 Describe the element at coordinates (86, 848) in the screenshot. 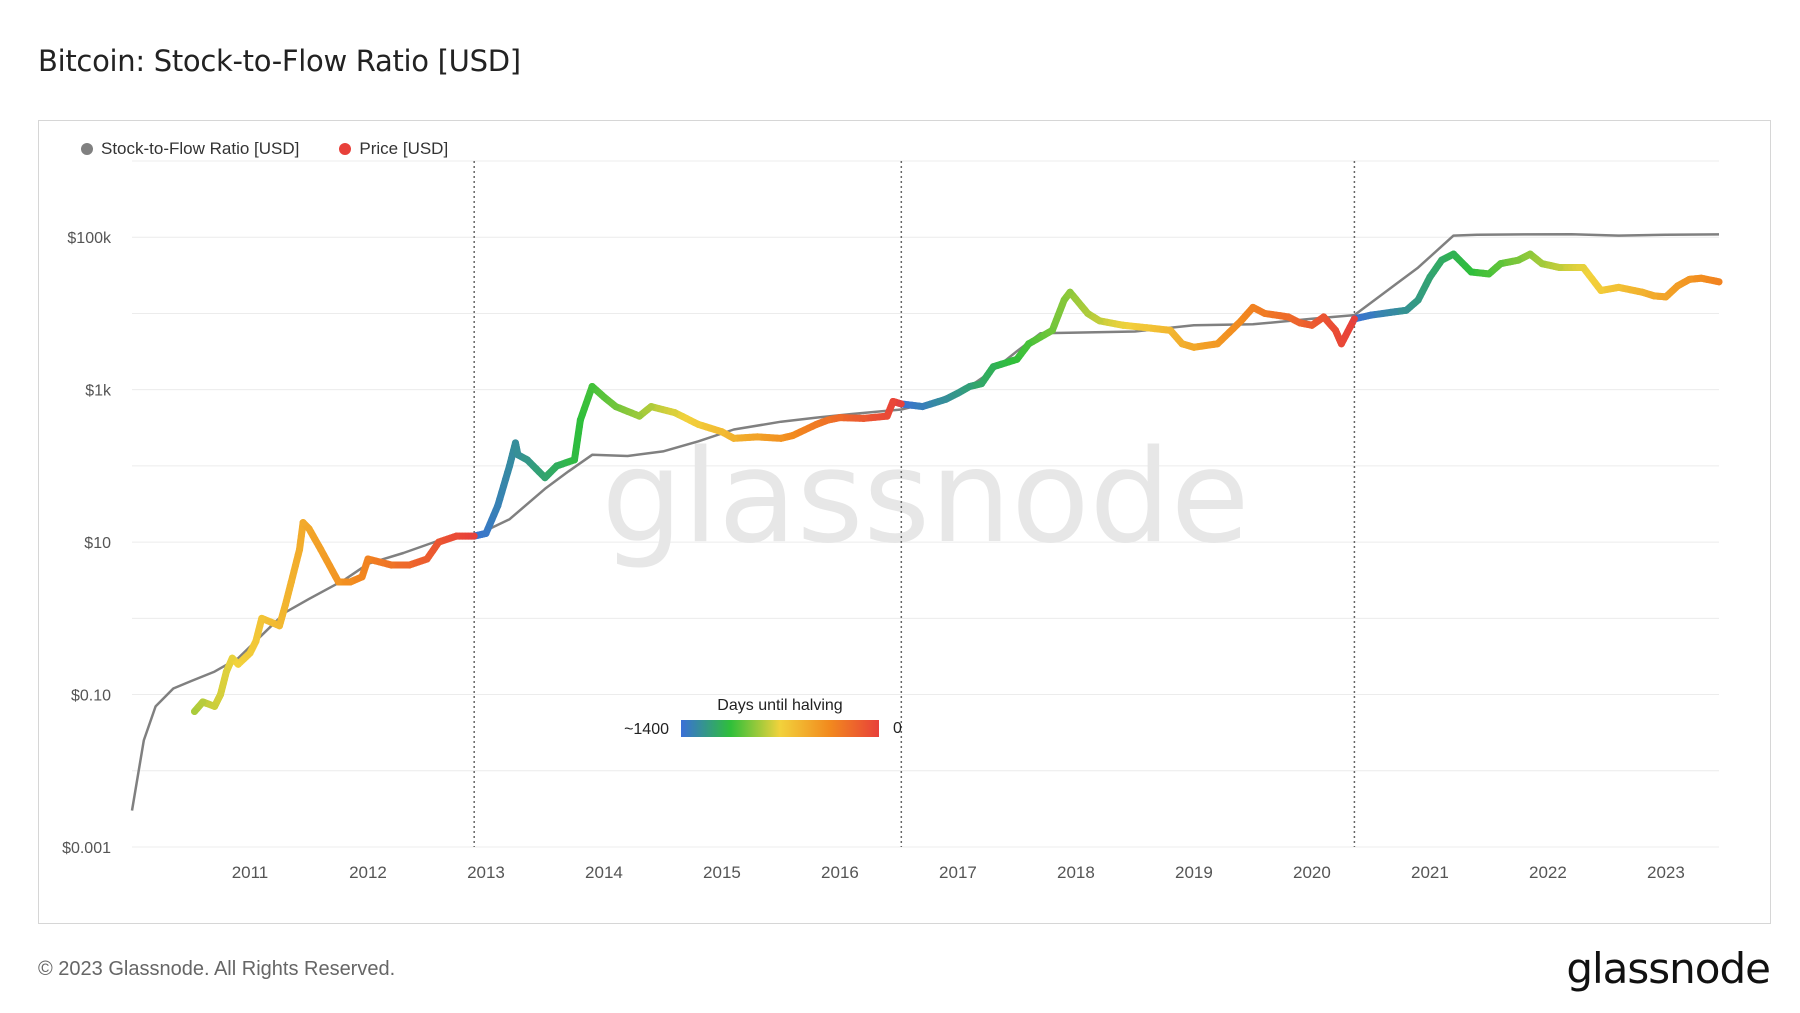

I see `y-tick-label: $0.001` at that location.